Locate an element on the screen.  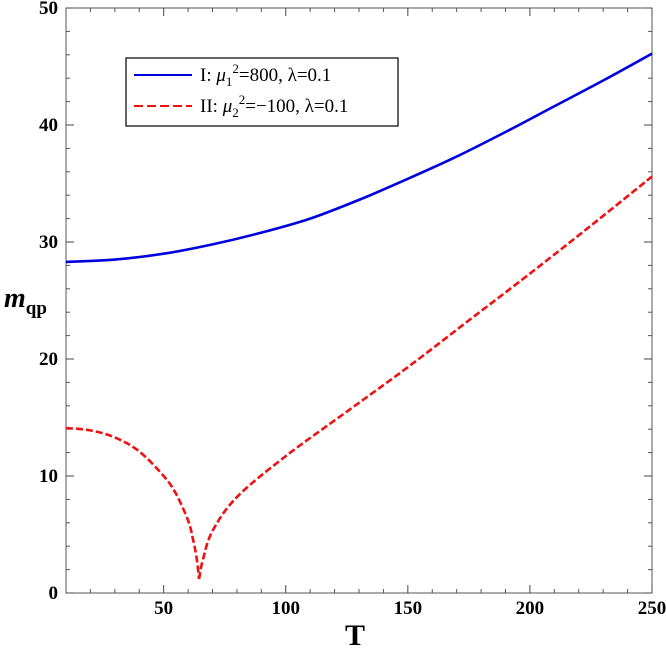
x-tick-label: 100 is located at coordinates (286, 608).